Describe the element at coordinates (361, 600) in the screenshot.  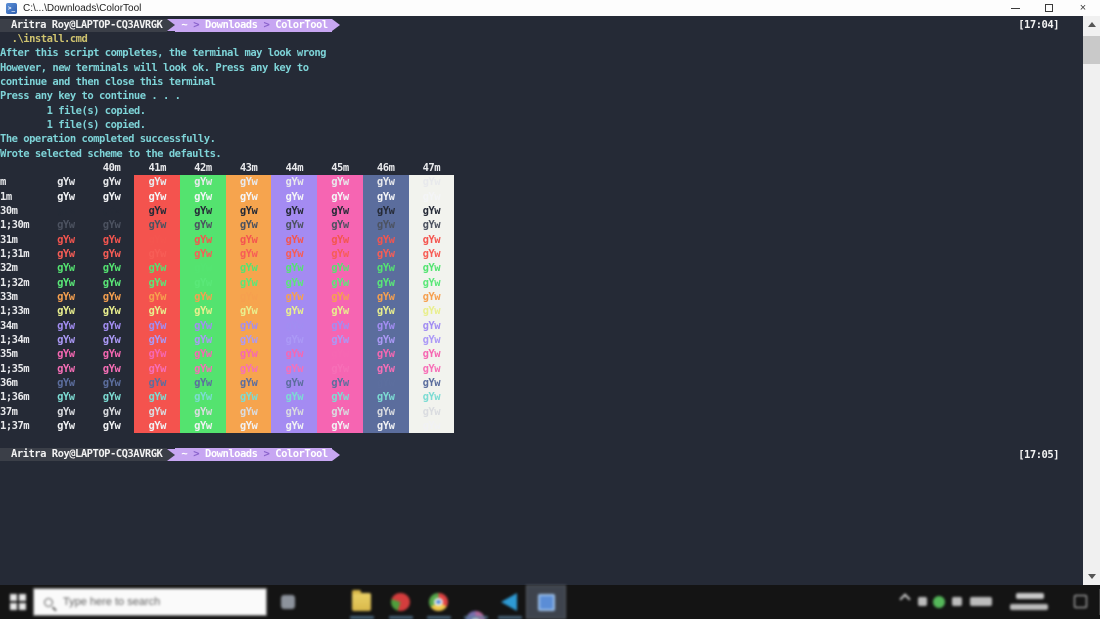
I see `folder-icon` at that location.